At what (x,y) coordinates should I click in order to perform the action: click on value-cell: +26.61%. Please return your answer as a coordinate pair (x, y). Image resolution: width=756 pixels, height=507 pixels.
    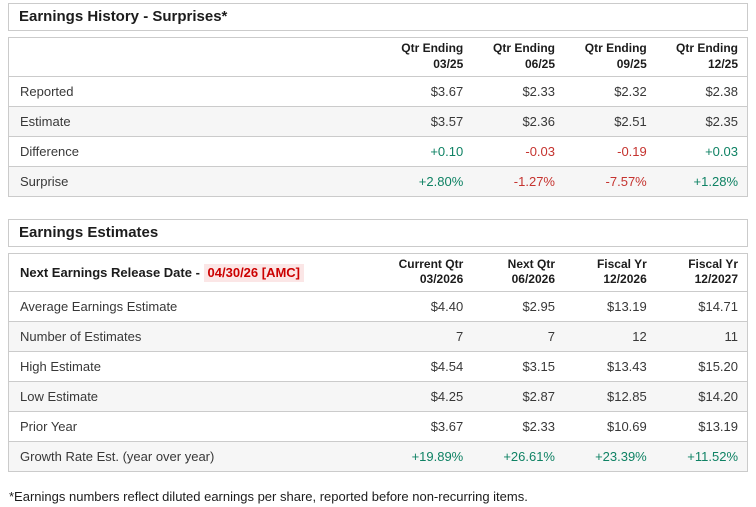
    Looking at the image, I should click on (518, 456).